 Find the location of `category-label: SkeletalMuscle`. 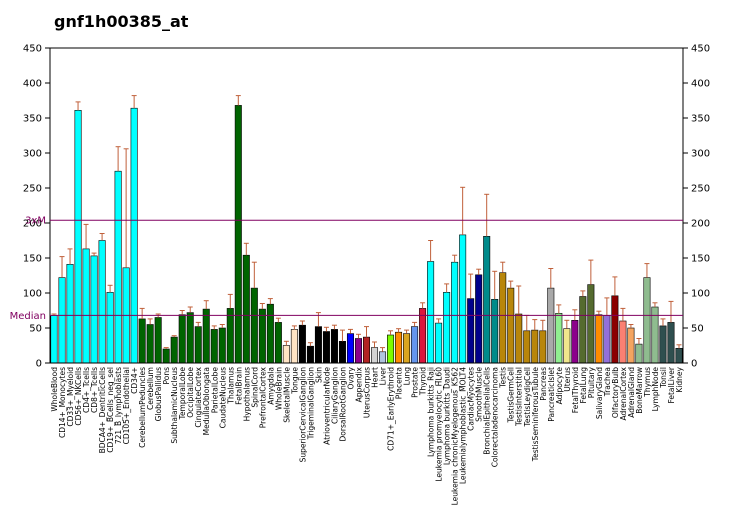

category-label: SkeletalMuscle is located at coordinates (286, 395).